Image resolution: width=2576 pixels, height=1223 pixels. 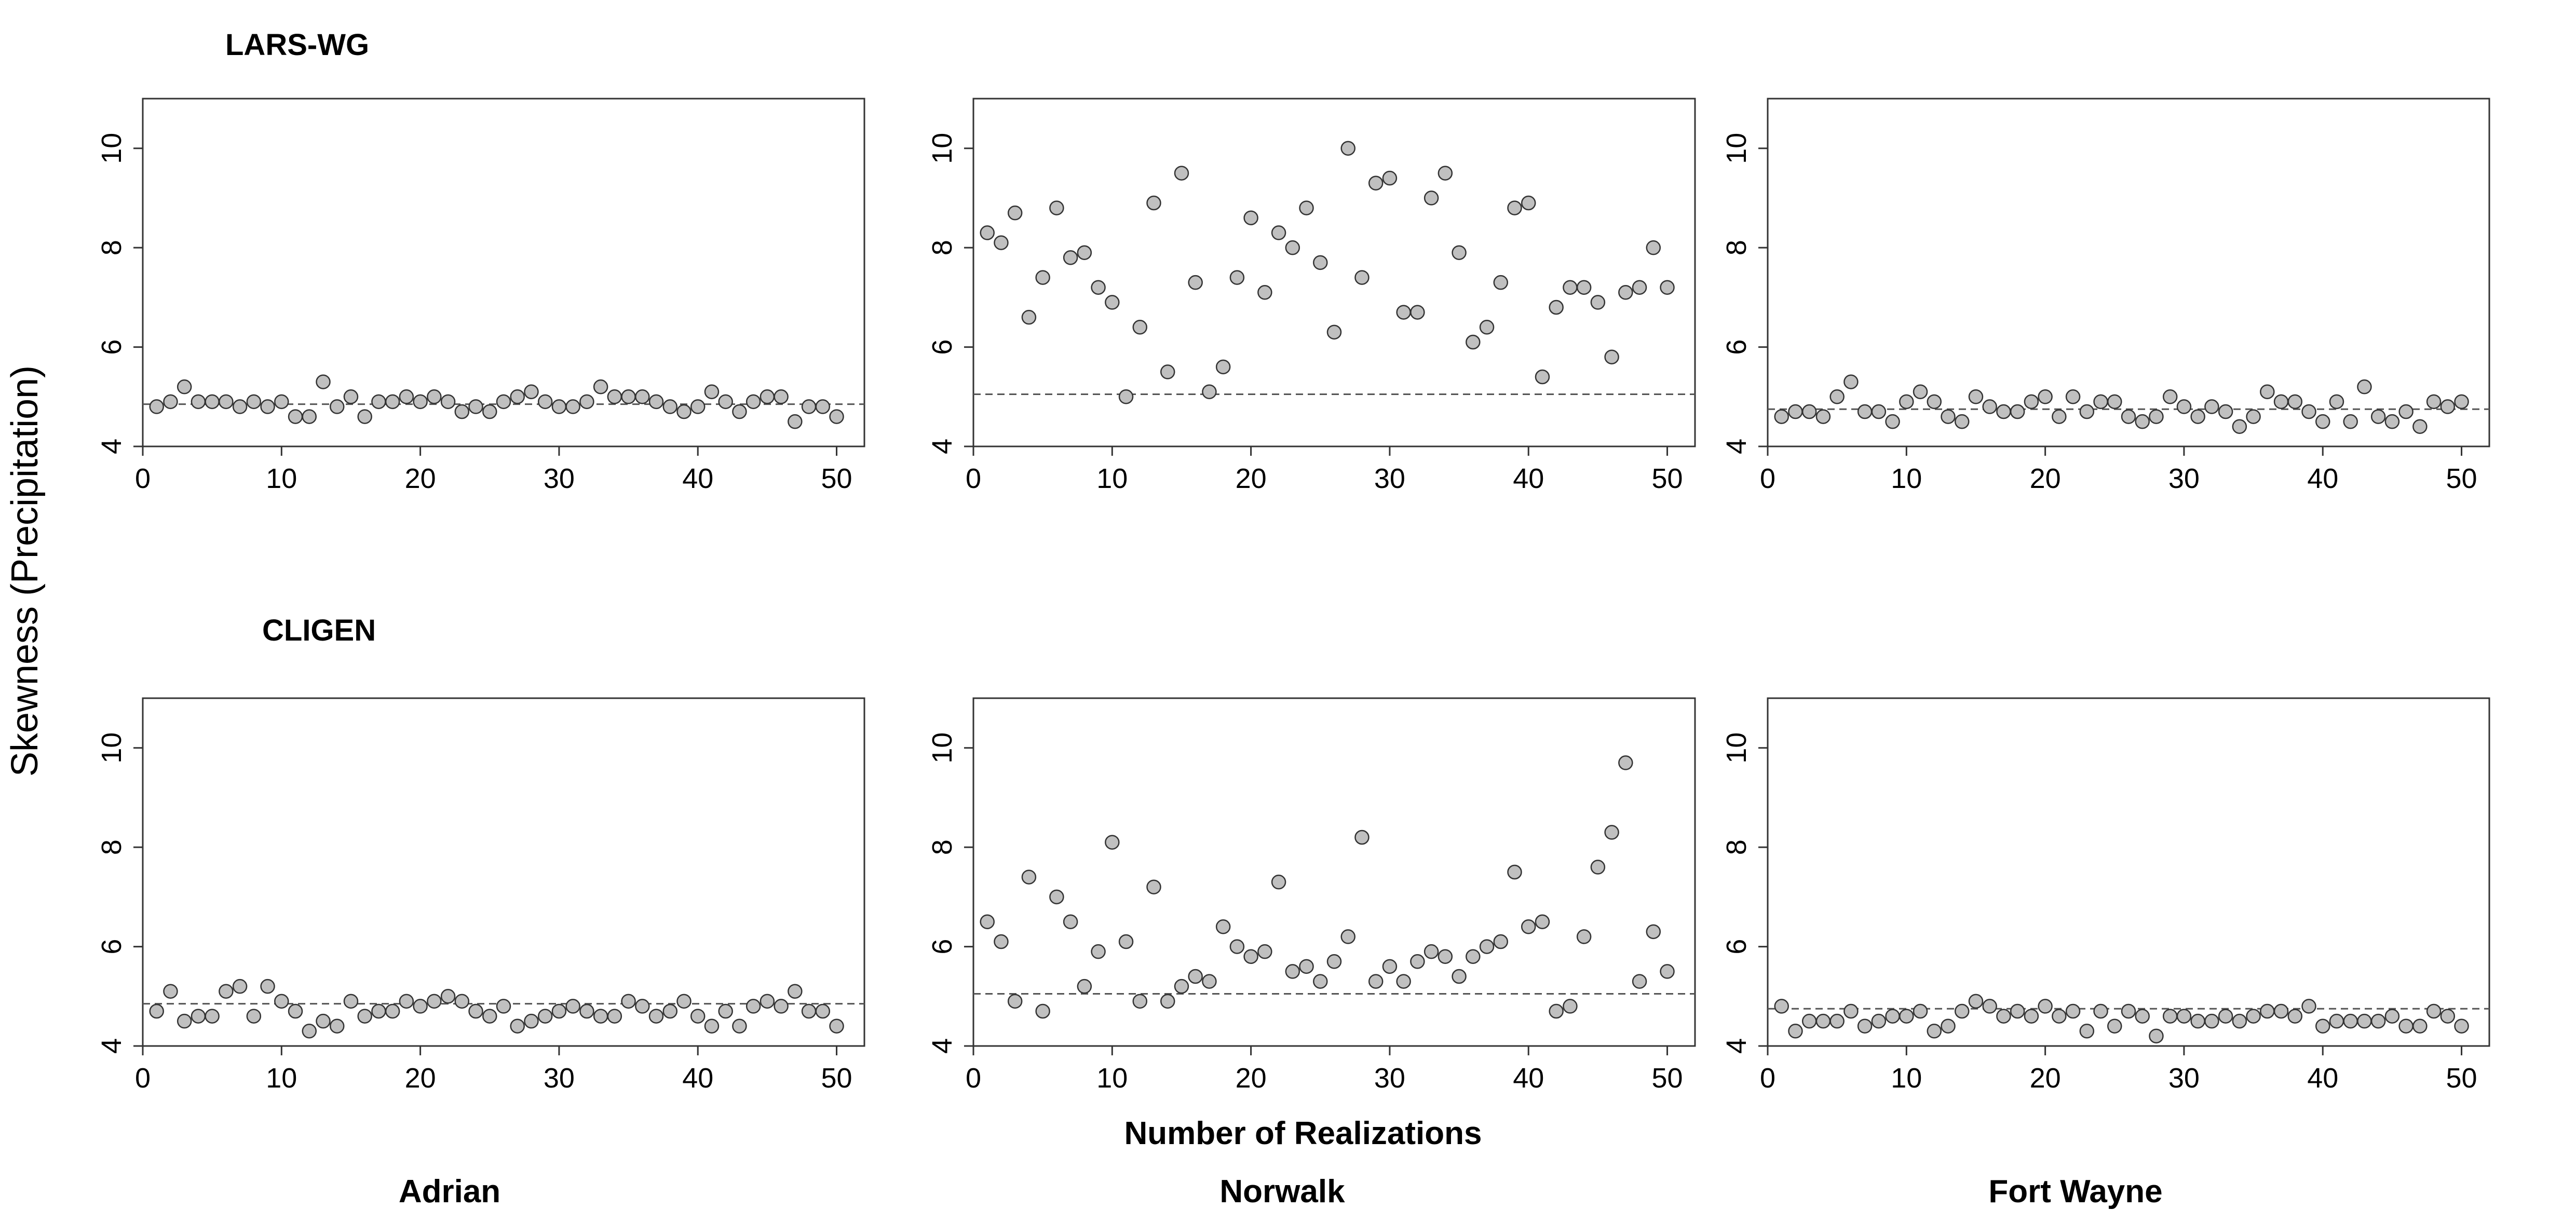 What do you see at coordinates (111, 248) in the screenshot?
I see `y-tick-label: 8` at bounding box center [111, 248].